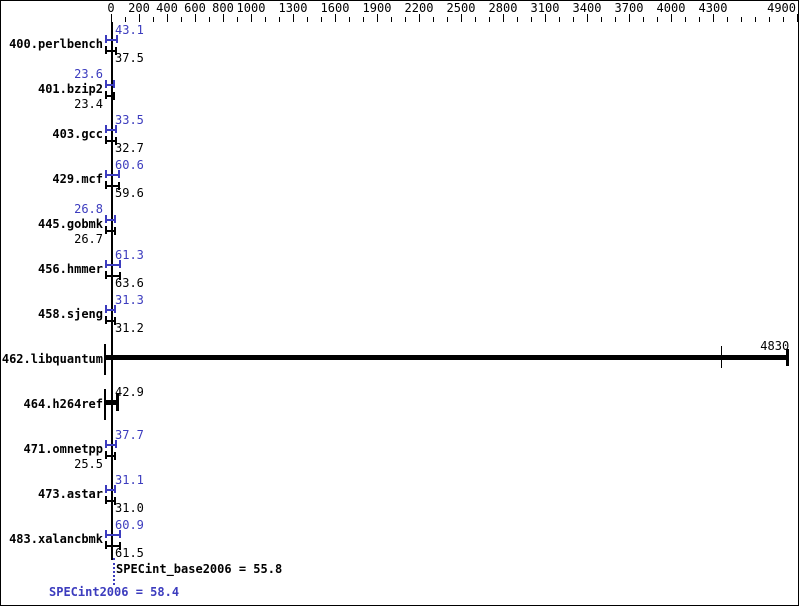 This screenshot has height=606, width=799. Describe the element at coordinates (114, 592) in the screenshot. I see `summary-peak-score: SPECint2006 = 58.4` at that location.